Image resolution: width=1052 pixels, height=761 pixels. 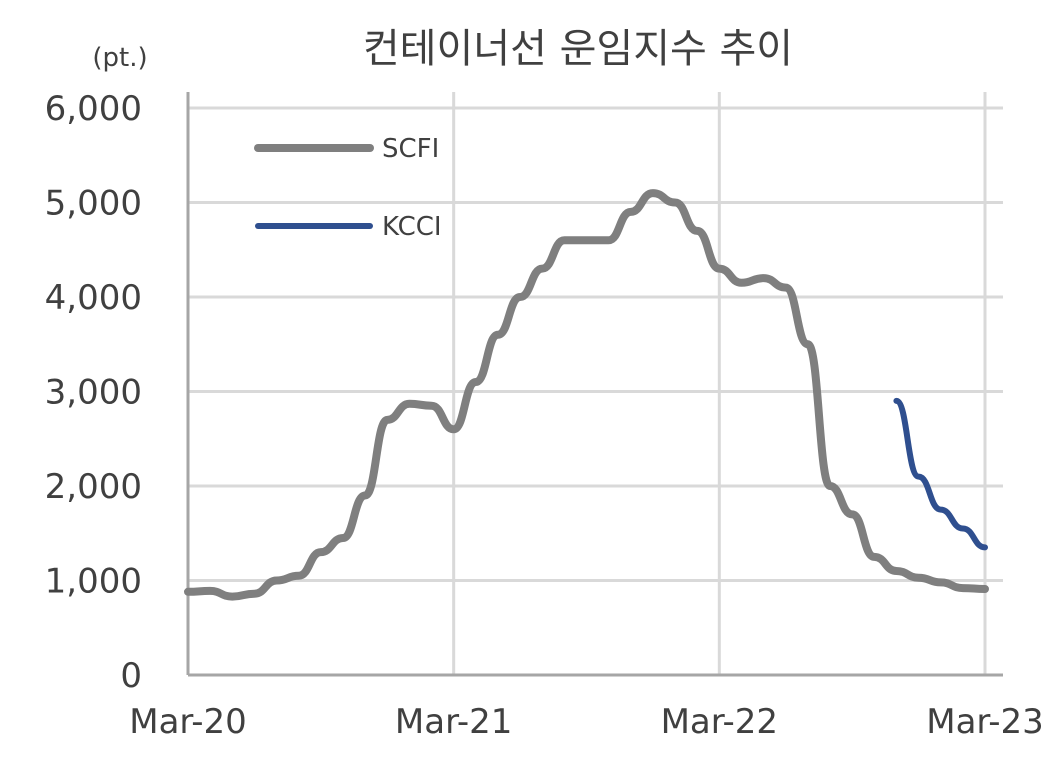 What do you see at coordinates (454, 722) in the screenshot?
I see `x-tick-label: Mar-21` at bounding box center [454, 722].